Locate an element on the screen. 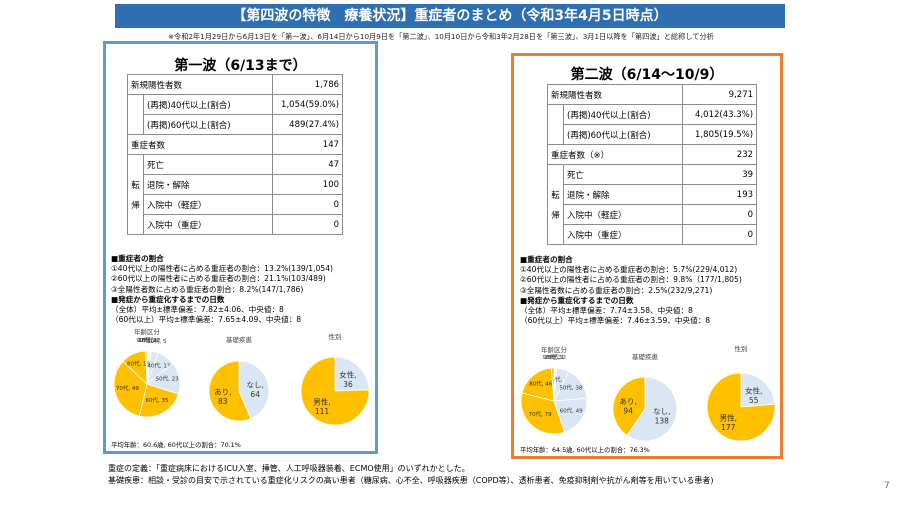 This screenshot has width=900, height=506. pie-slice-value: 111 is located at coordinates (322, 411).